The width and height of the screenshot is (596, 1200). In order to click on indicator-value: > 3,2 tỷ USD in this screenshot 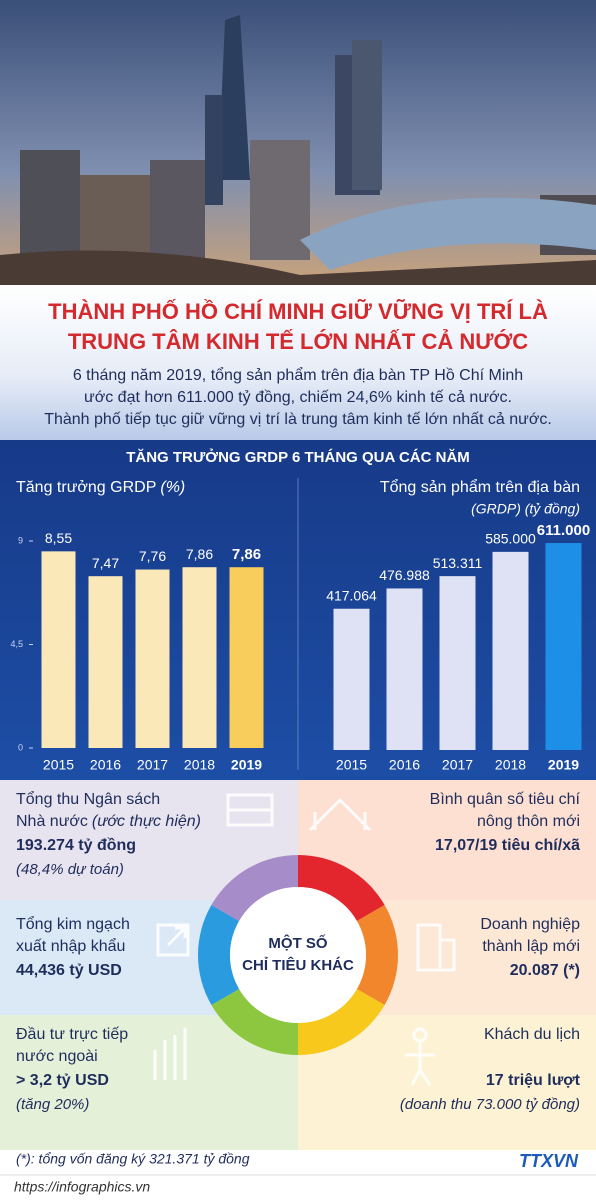, I will do `click(62, 1080)`.